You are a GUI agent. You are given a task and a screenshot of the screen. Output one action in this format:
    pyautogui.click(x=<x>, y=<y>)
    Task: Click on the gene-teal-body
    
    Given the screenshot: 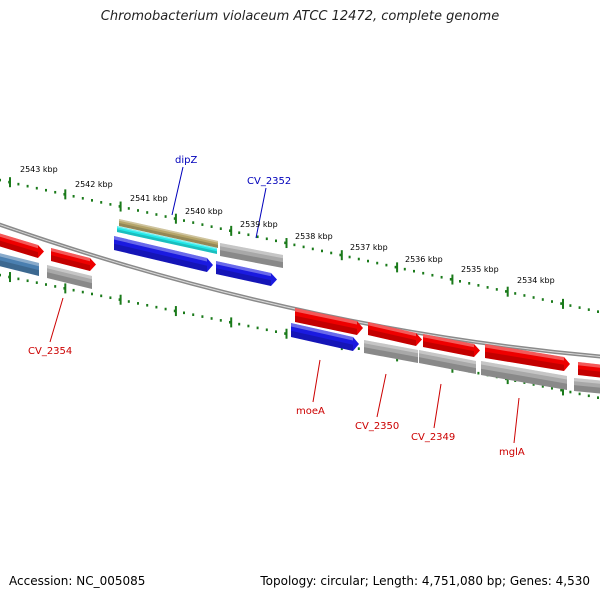 What is the action you would take?
    pyautogui.click(x=19, y=264)
    